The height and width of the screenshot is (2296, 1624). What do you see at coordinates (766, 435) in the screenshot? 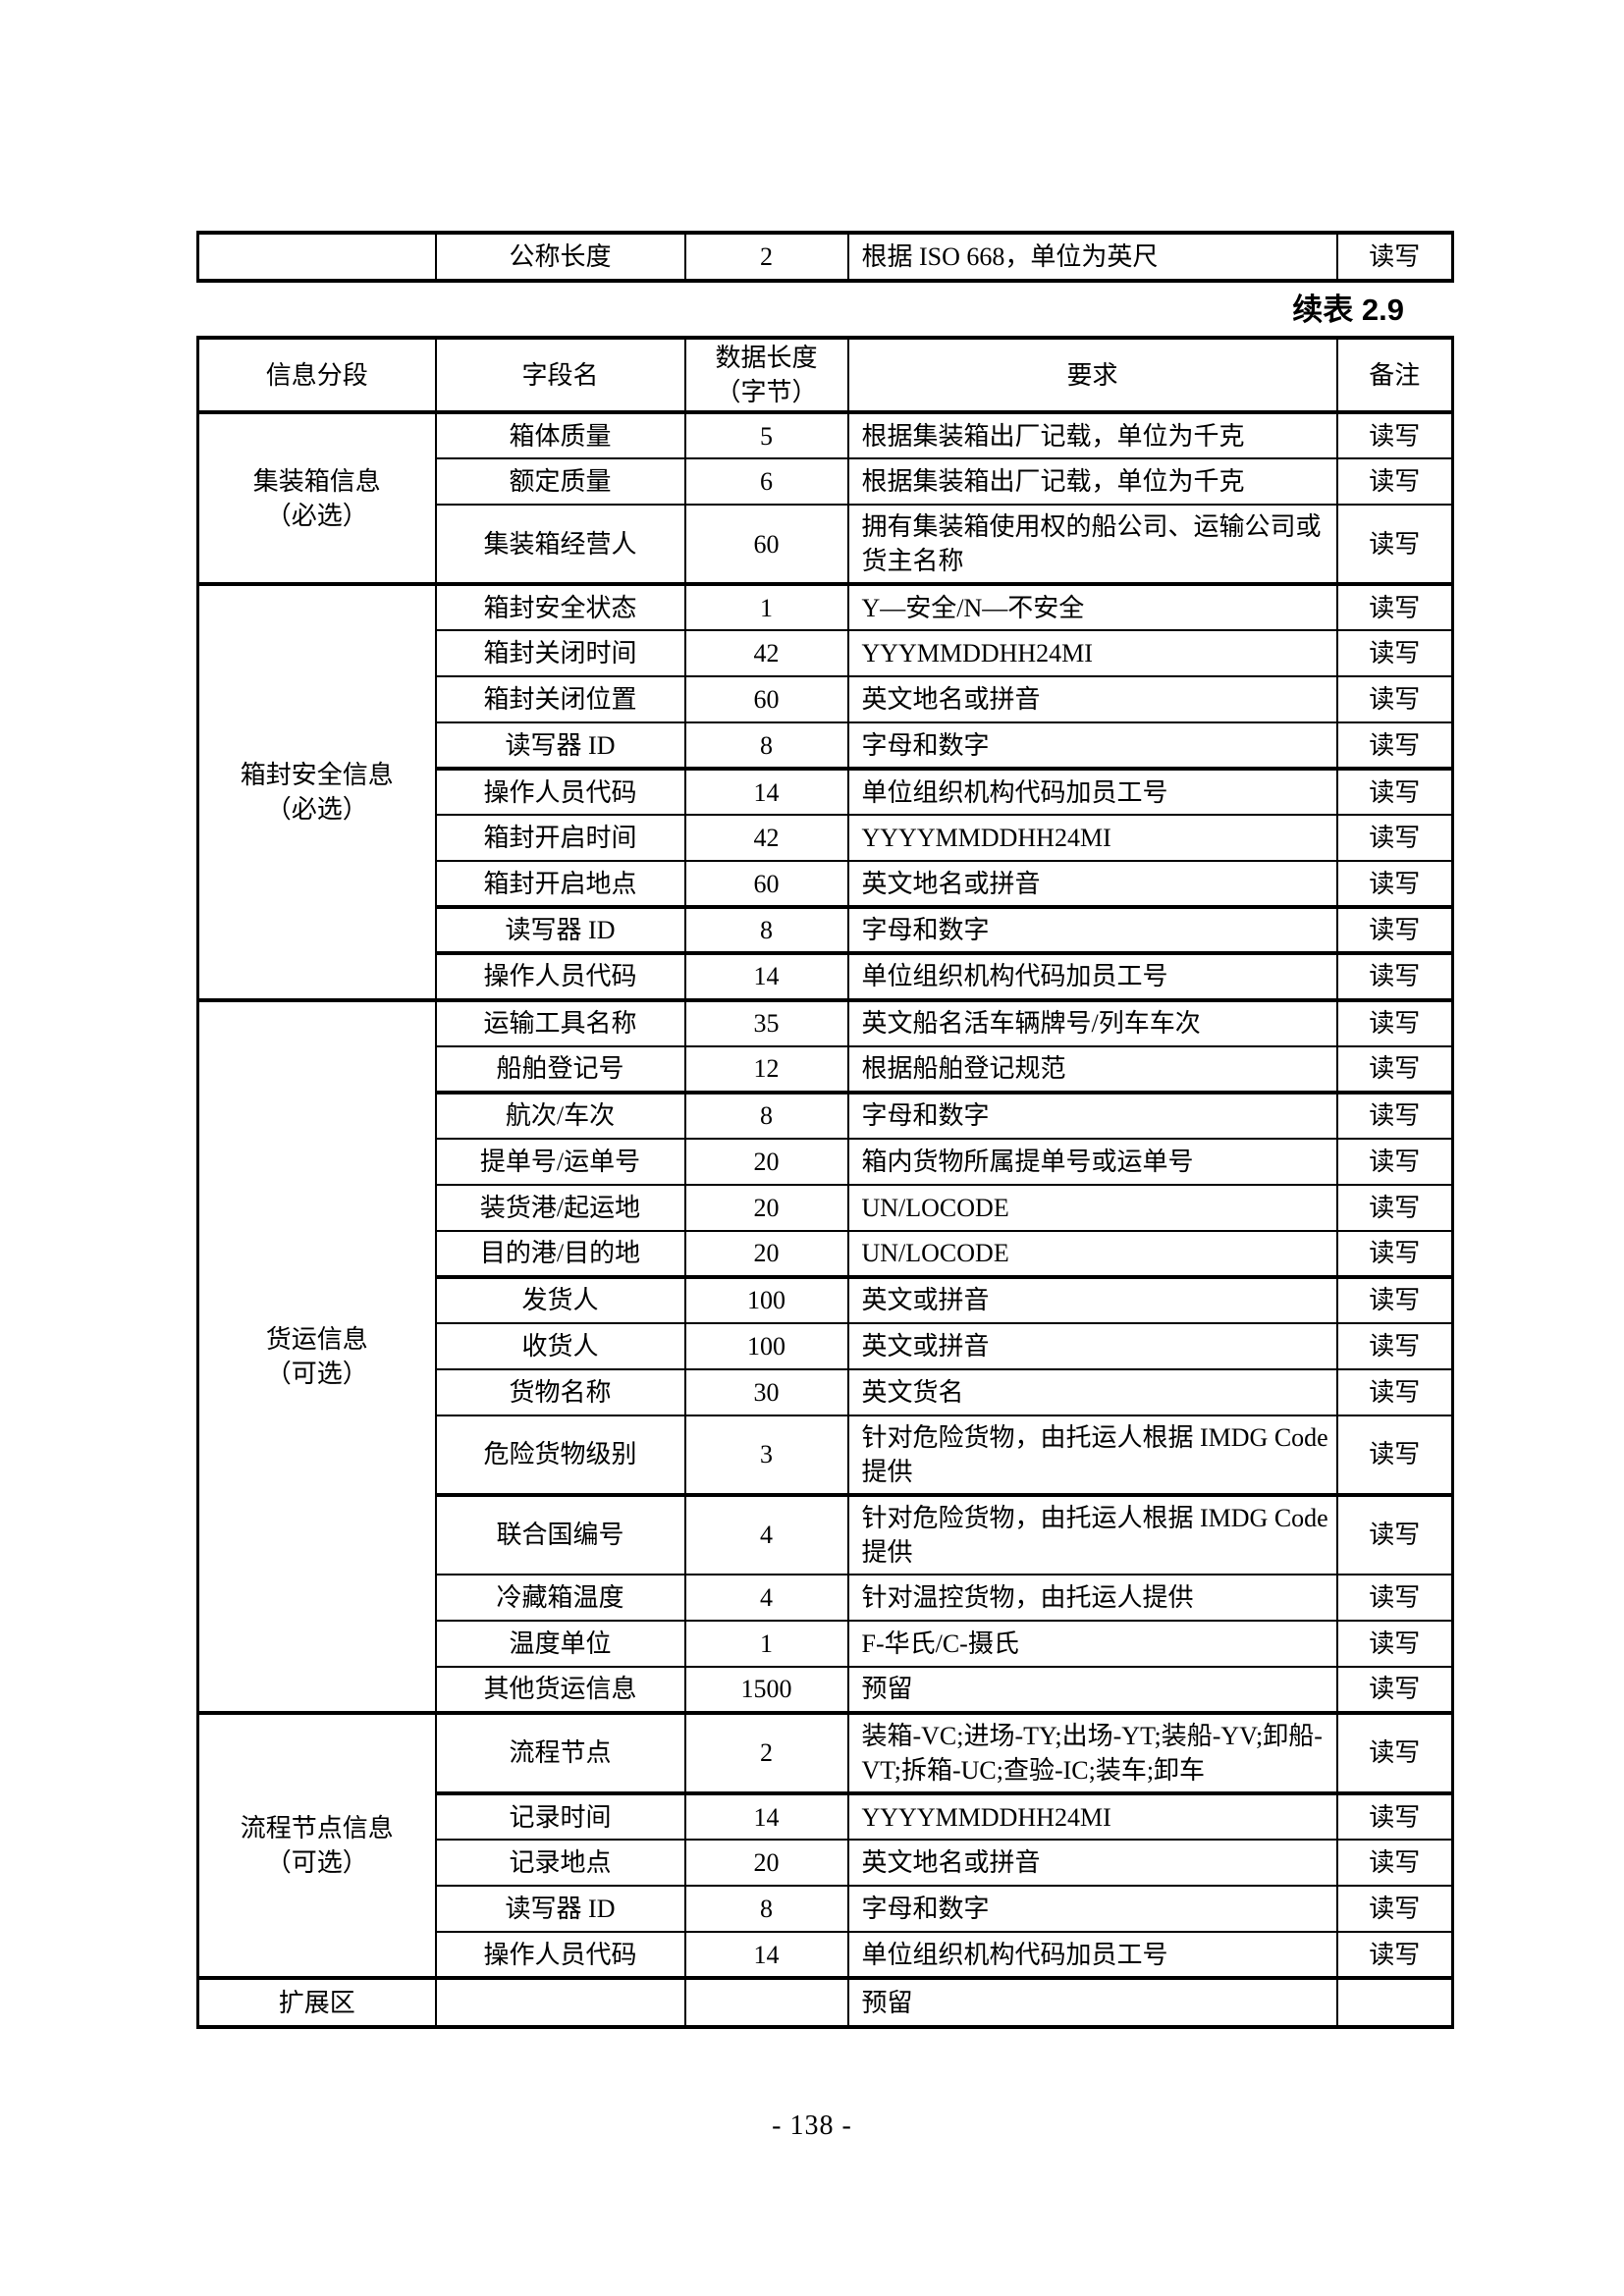
I see `length-cell: 5` at bounding box center [766, 435].